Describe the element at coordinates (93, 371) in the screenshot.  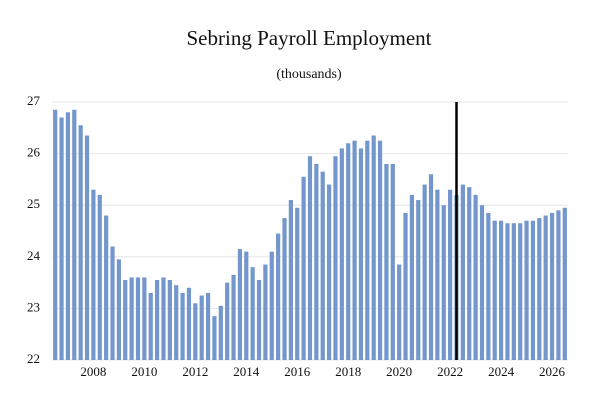
I see `x-tick-label: 2008` at that location.